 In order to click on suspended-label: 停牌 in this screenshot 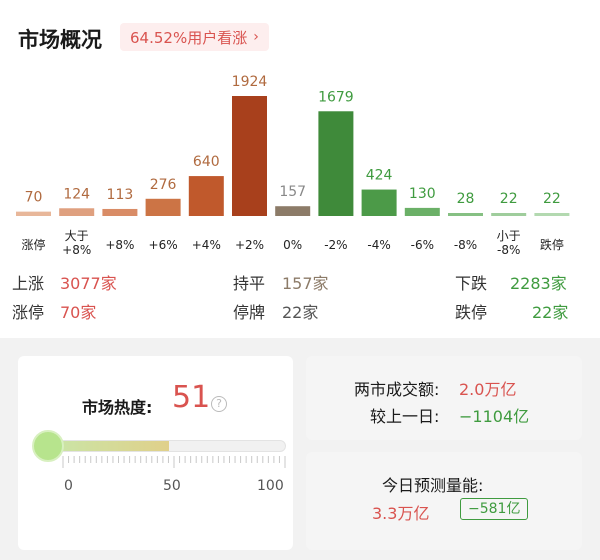, I will do `click(249, 312)`.